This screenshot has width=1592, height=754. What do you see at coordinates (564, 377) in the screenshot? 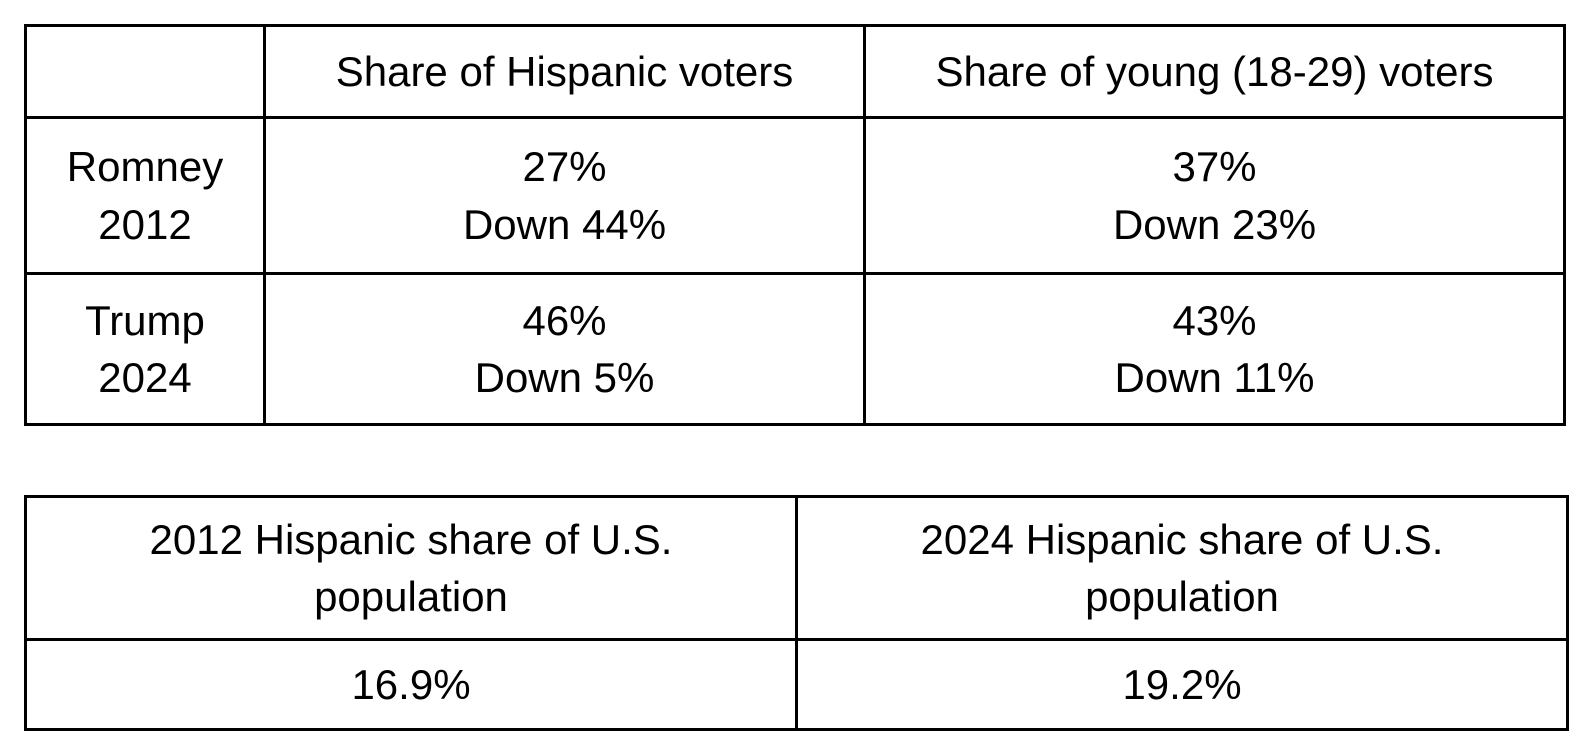
I see `share-change: Down 5%` at bounding box center [564, 377].